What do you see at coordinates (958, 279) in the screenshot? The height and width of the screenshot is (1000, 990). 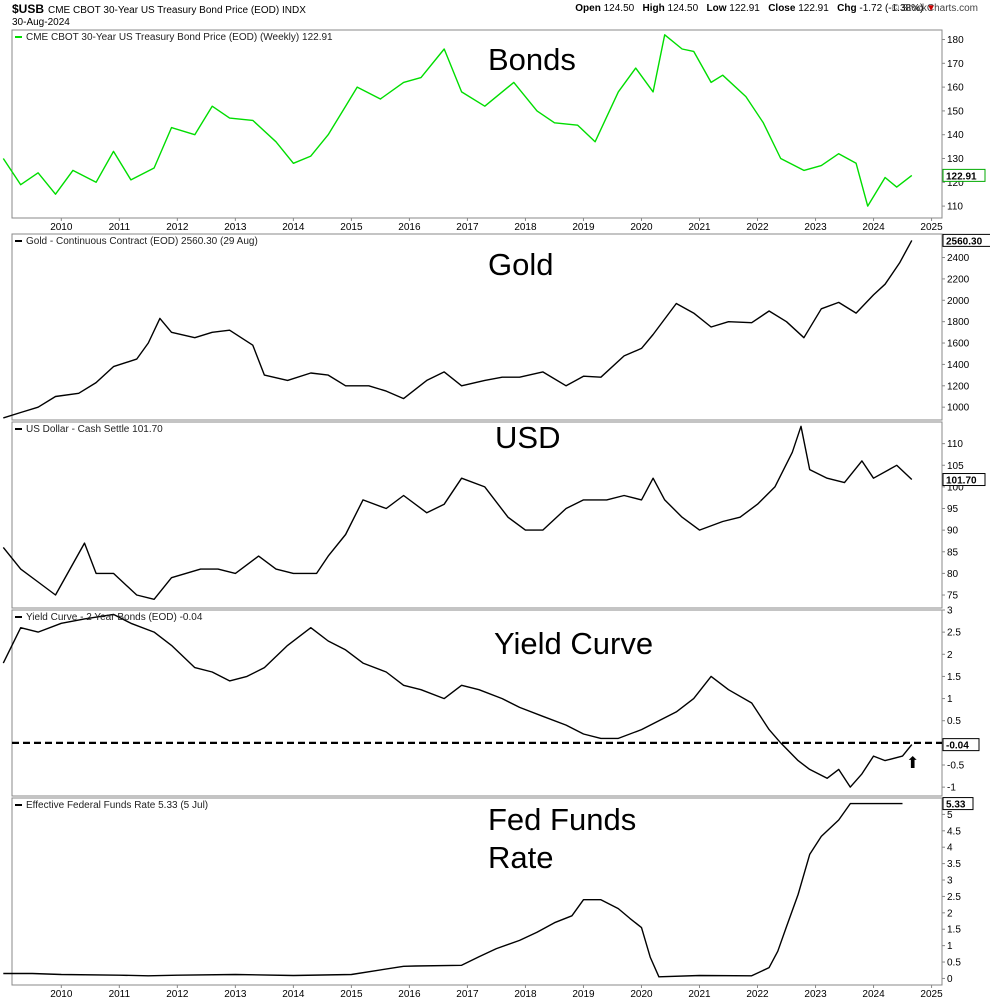 I see `y-tick-label: 2200` at bounding box center [958, 279].